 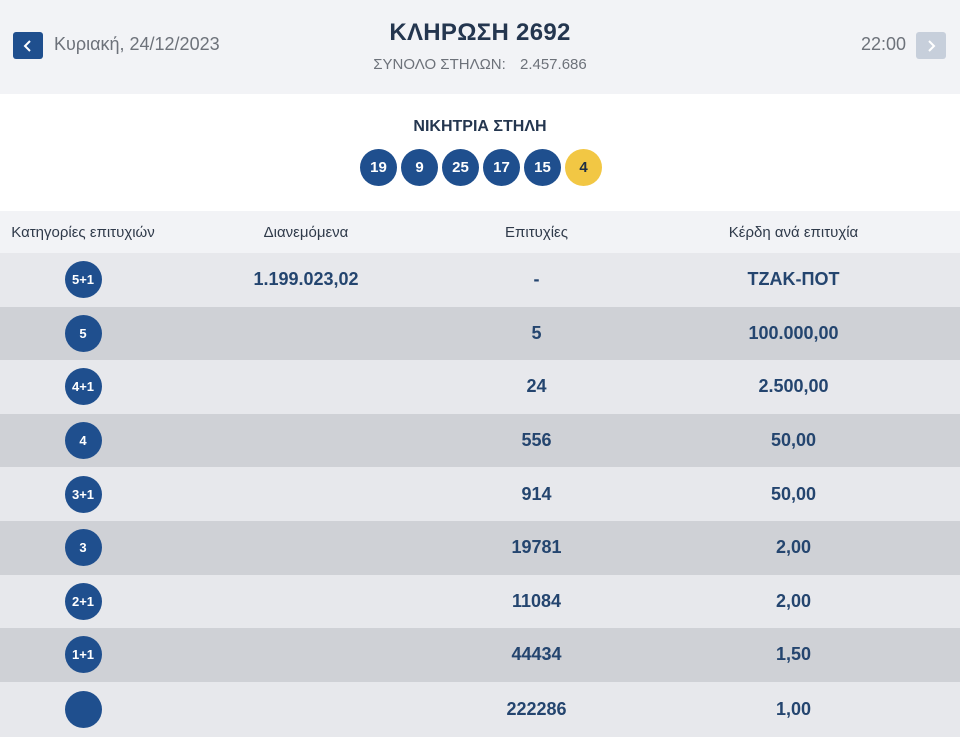 I want to click on winners-cell: 19781, so click(x=536, y=547).